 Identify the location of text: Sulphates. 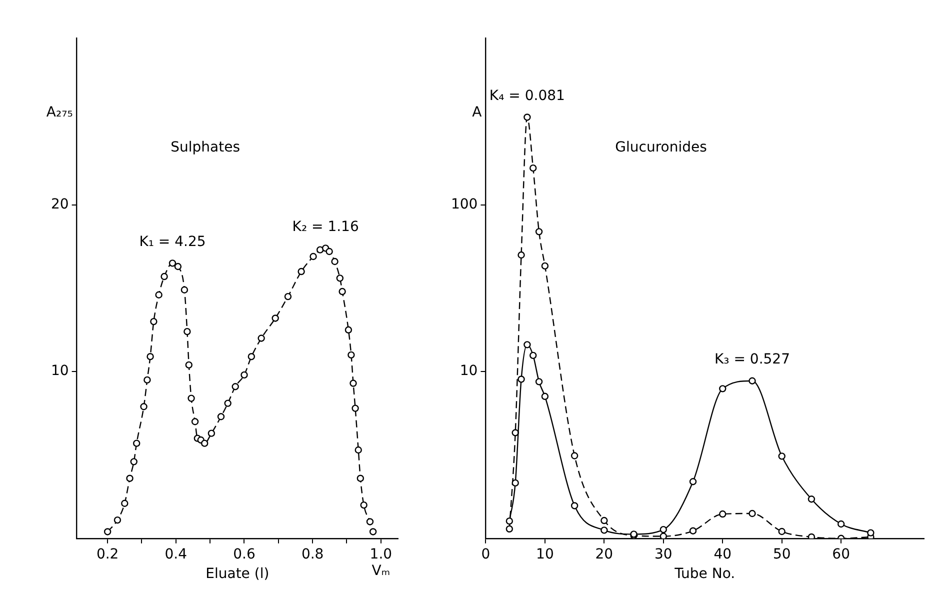
(205, 148).